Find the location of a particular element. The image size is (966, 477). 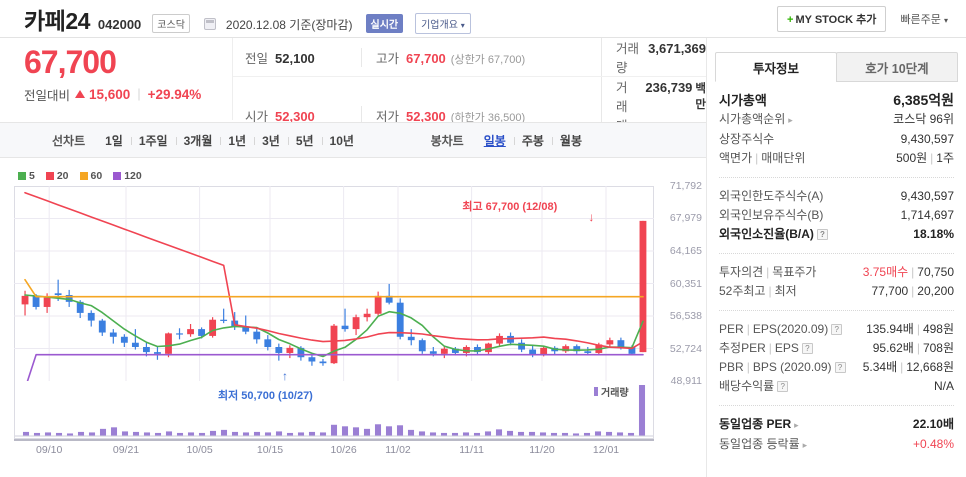

info-label: 외국인소진율(B/A)? is located at coordinates (773, 234).